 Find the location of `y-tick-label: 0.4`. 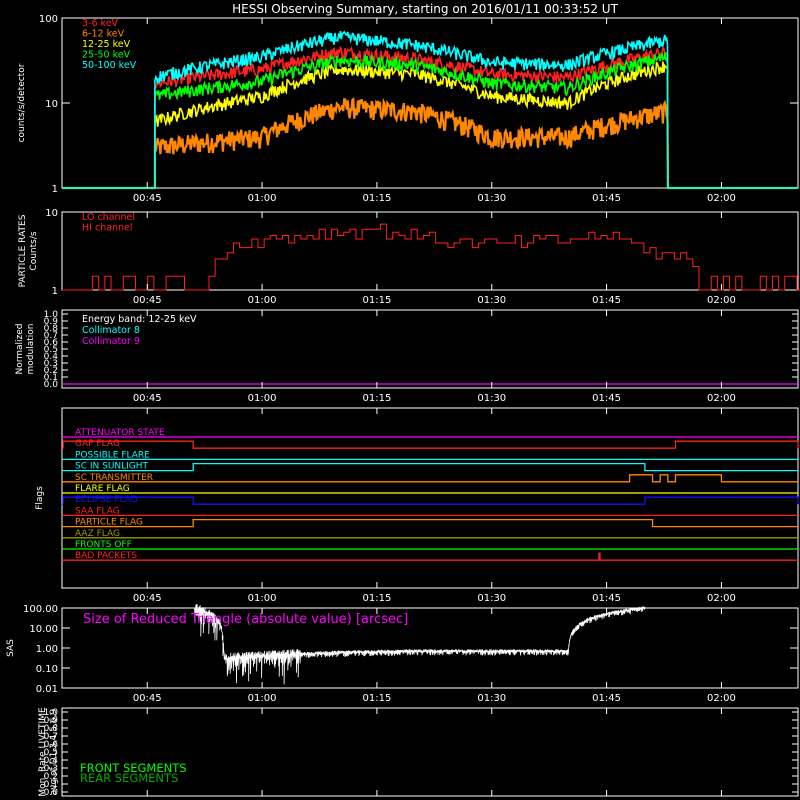

y-tick-label: 0.4 is located at coordinates (51, 357).